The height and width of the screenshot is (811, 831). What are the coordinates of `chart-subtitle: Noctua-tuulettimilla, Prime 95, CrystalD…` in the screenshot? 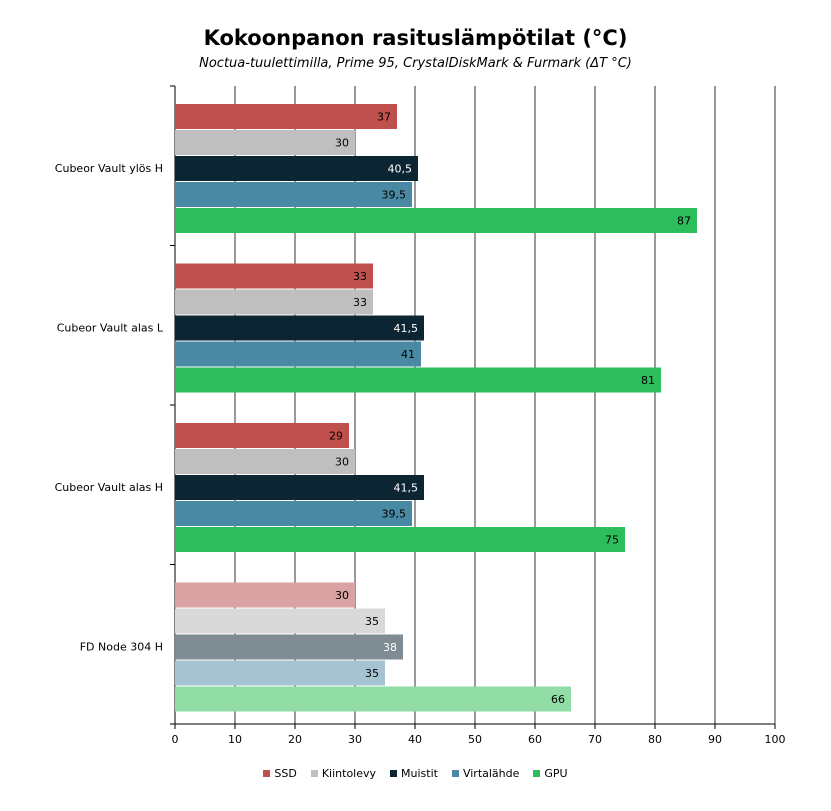 It's located at (415, 63).